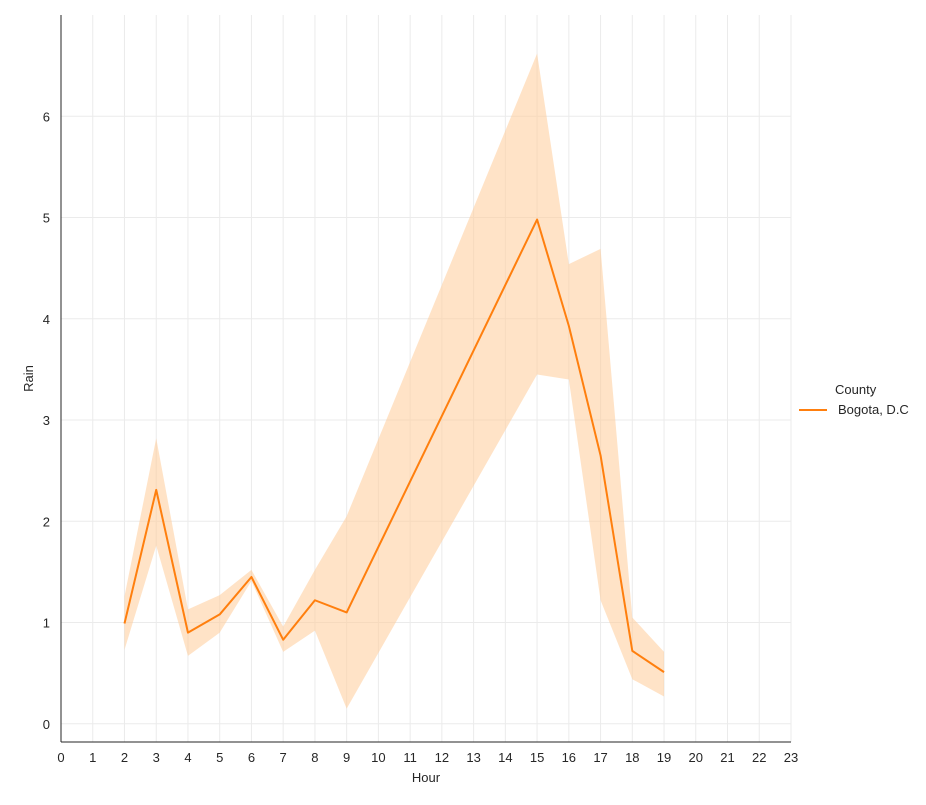  What do you see at coordinates (473, 757) in the screenshot?
I see `x-tick-label: 13` at bounding box center [473, 757].